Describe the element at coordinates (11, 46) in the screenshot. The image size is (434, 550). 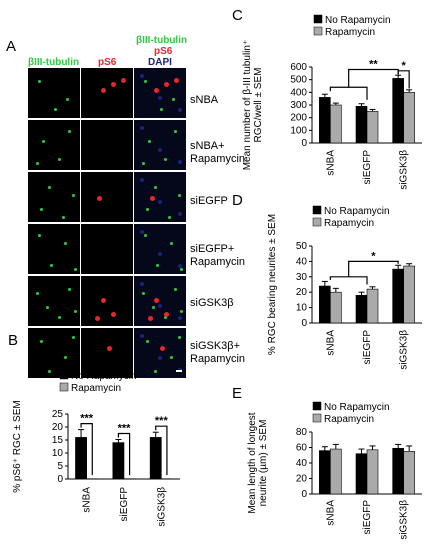
I see `panel-a-letter: A` at that location.